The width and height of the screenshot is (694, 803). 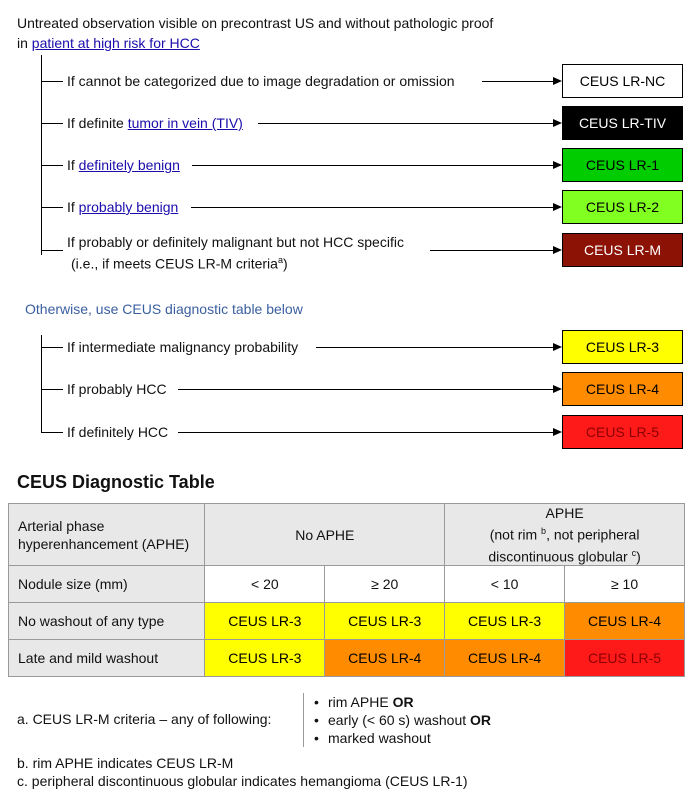 What do you see at coordinates (117, 389) in the screenshot?
I see `row2-text-1: If probably HCC` at bounding box center [117, 389].